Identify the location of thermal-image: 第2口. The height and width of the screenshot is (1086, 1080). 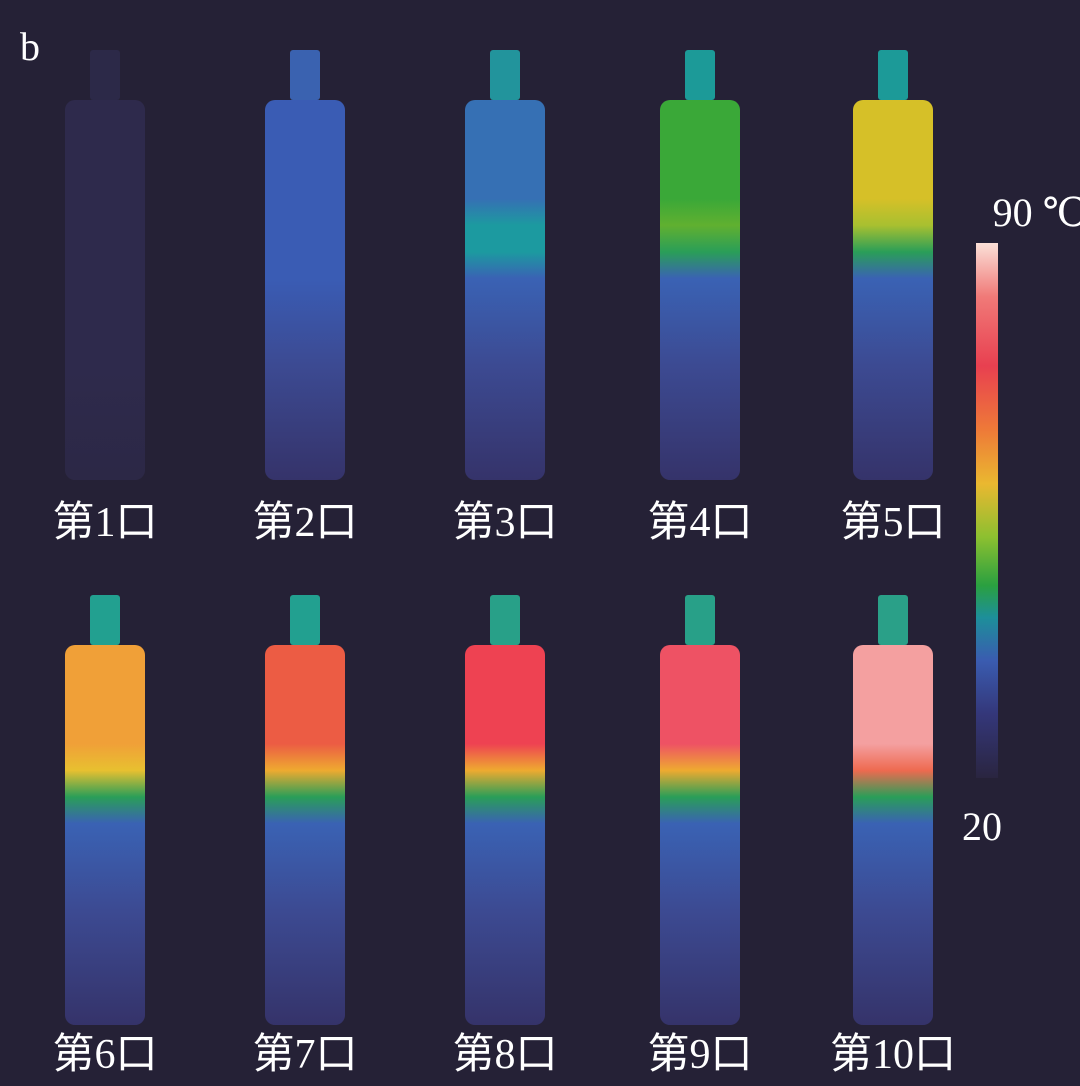
(305, 298).